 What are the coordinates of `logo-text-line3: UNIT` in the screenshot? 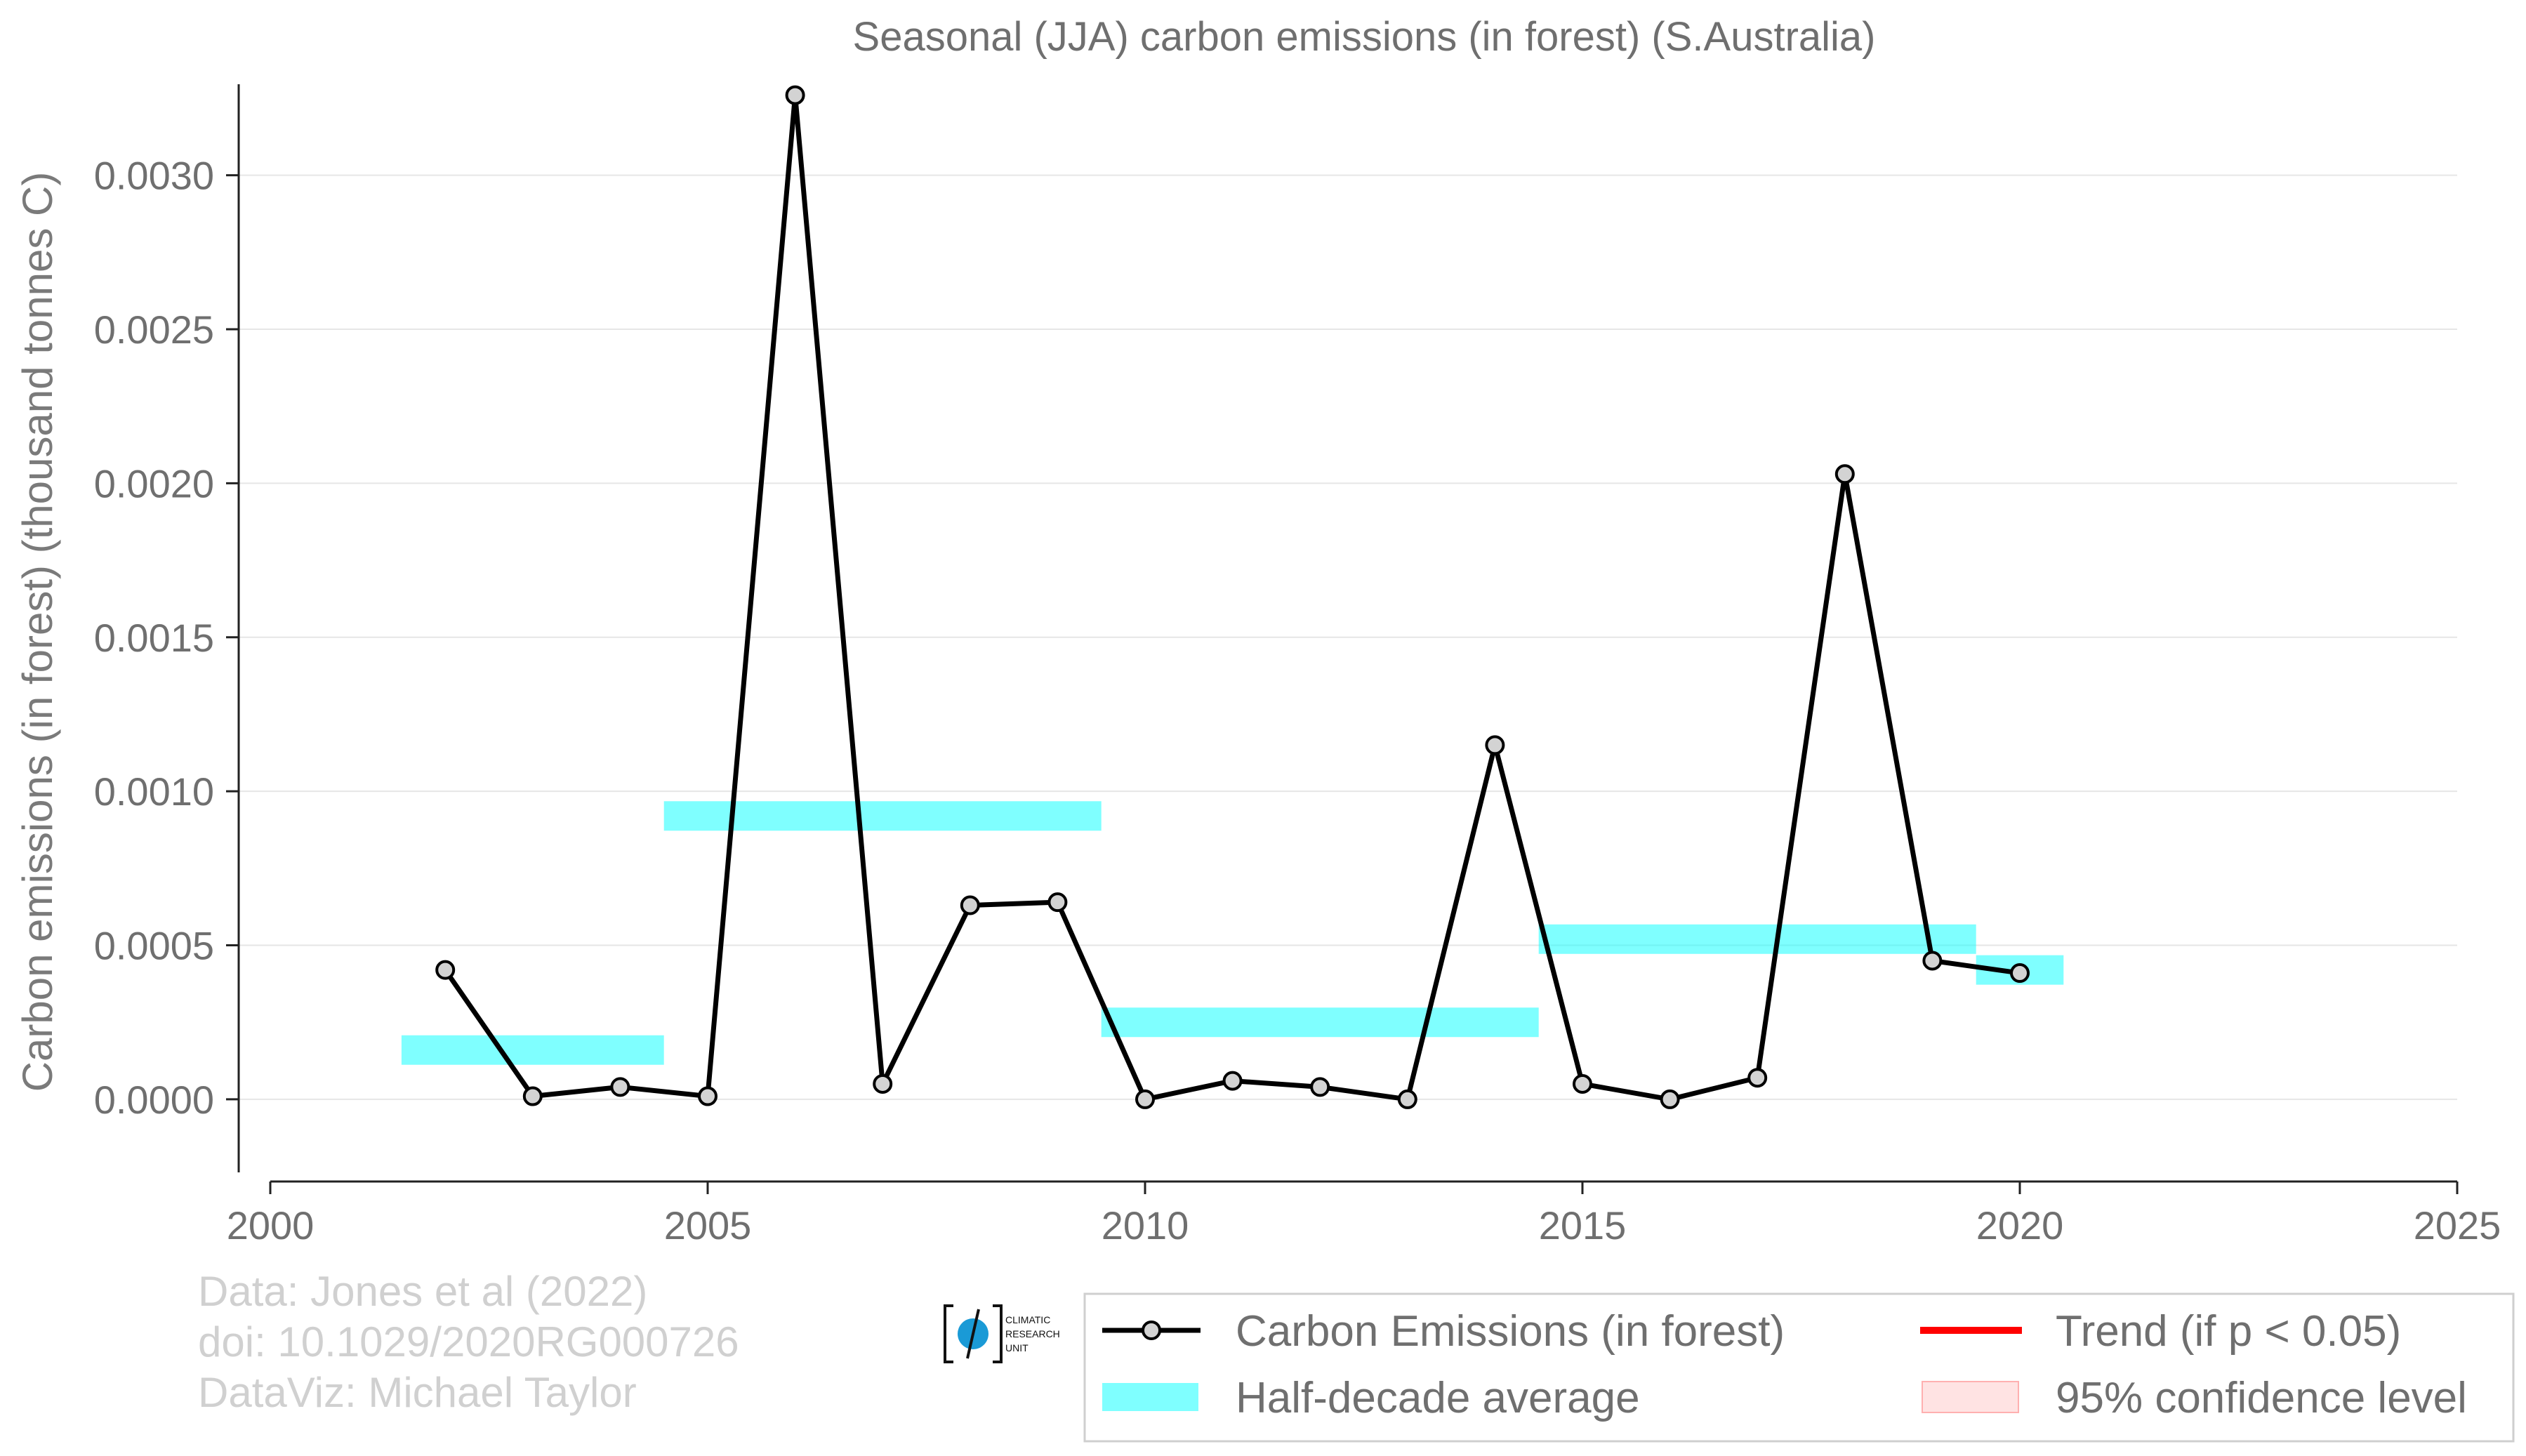 It's located at (1017, 1348).